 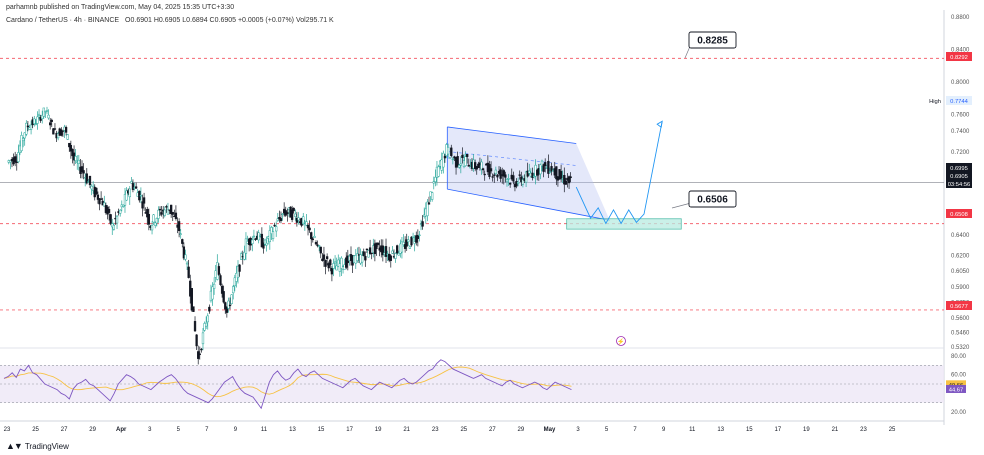 I want to click on time-tick-30: 23, so click(x=863, y=430).